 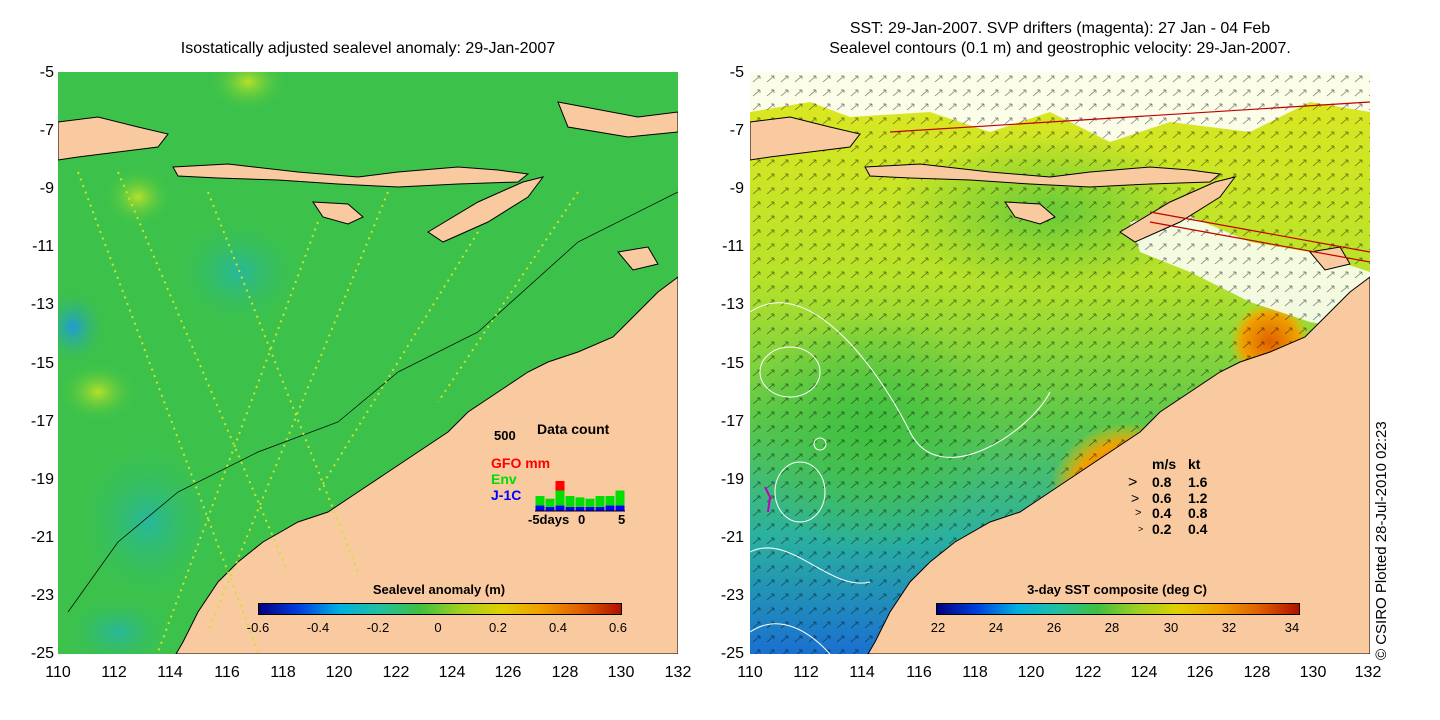 What do you see at coordinates (1054, 627) in the screenshot?
I see `right-colorbar-tick: 26` at bounding box center [1054, 627].